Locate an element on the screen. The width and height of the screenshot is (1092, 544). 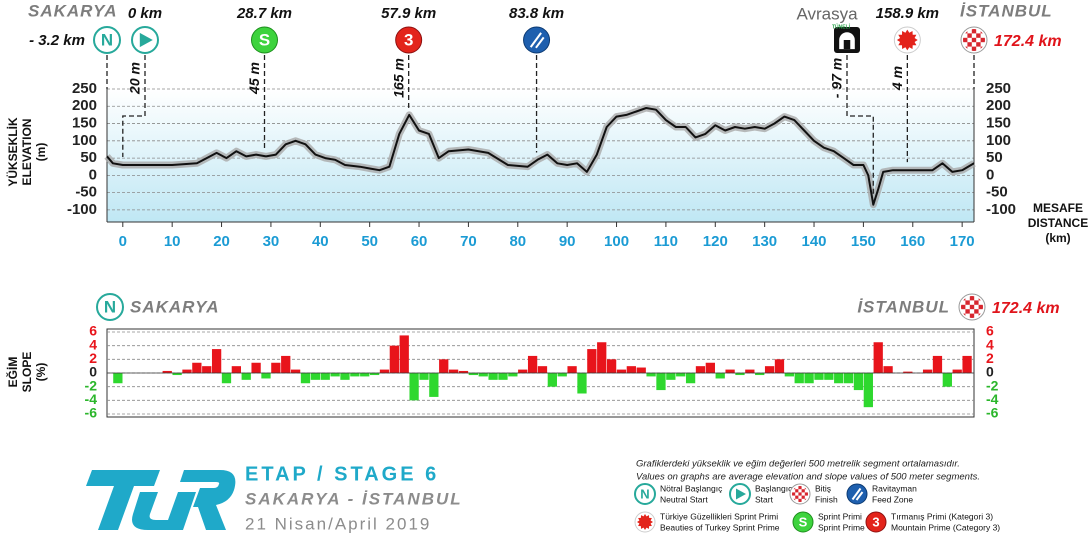
x-tick-label: 110 is located at coordinates (666, 241).